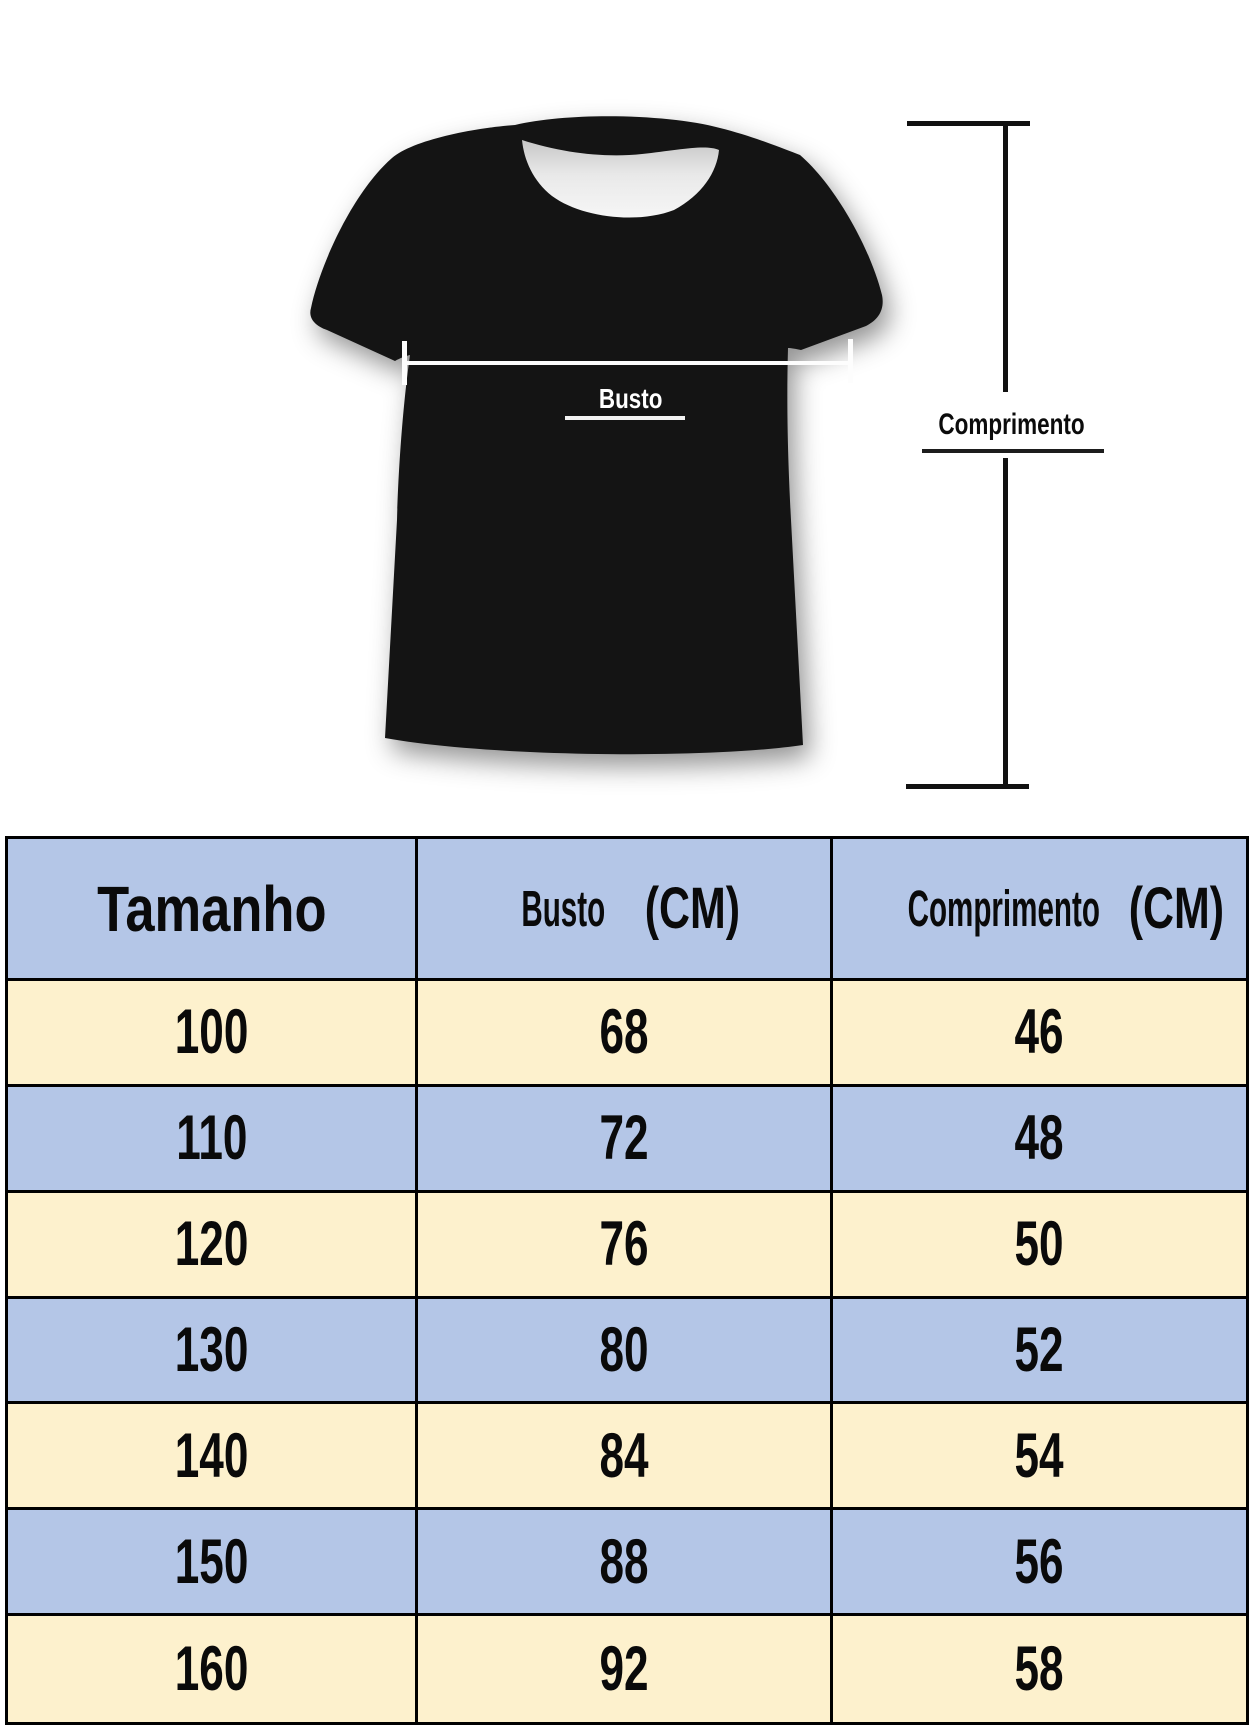  What do you see at coordinates (625, 1457) in the screenshot?
I see `table-row-4-busto: 84` at bounding box center [625, 1457].